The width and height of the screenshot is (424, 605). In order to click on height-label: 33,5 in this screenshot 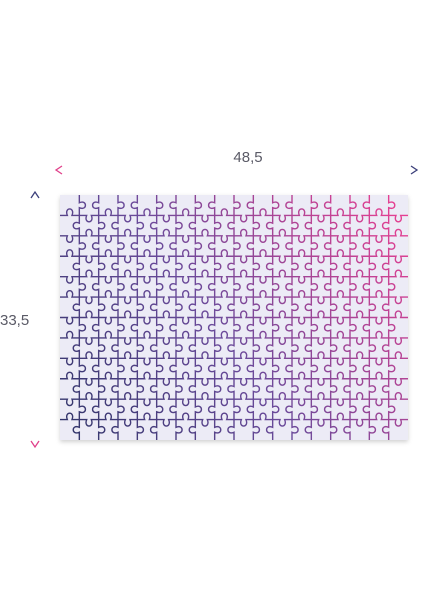, I will do `click(14, 320)`.